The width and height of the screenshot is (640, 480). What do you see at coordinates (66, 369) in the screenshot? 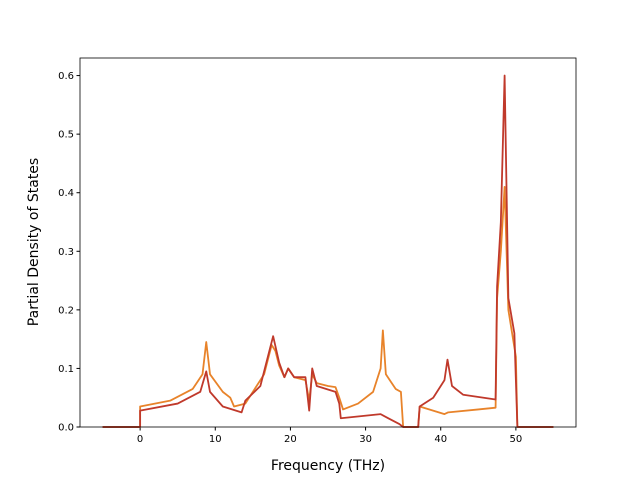
I see `y-tick-label: 0.1` at bounding box center [66, 369].